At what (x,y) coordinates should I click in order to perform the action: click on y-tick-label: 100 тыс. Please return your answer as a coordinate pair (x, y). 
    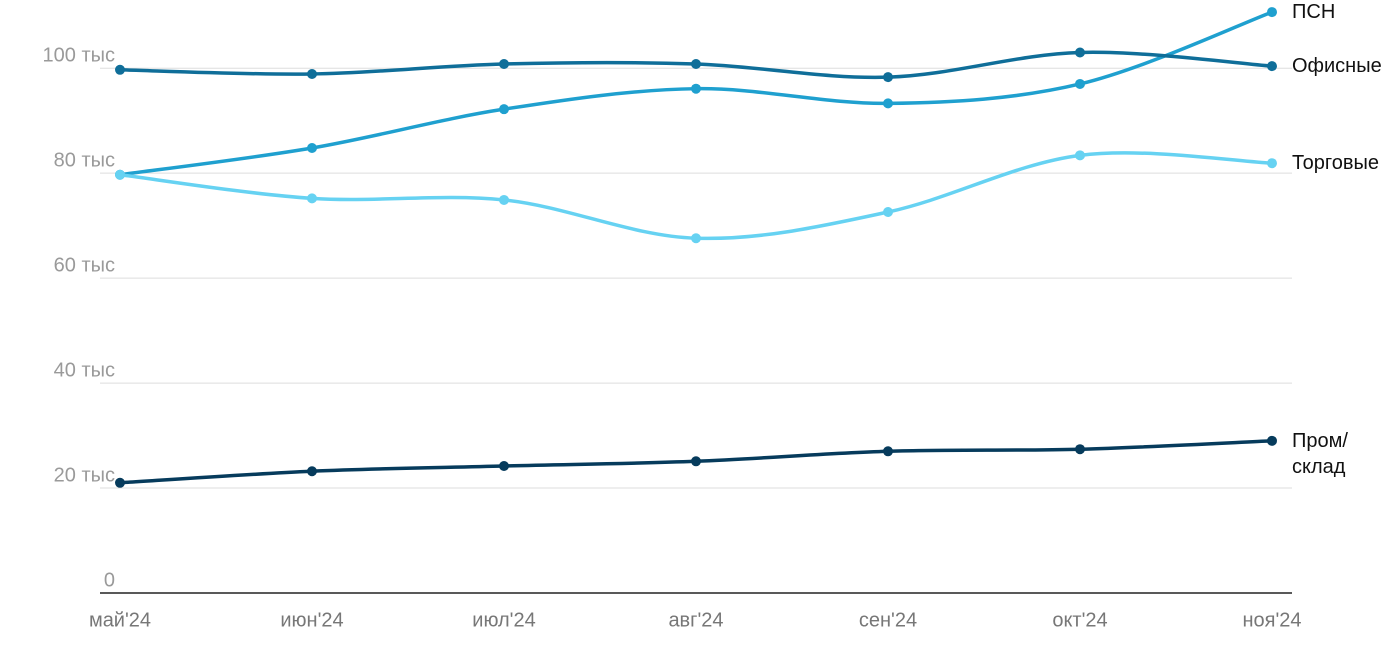
    Looking at the image, I should click on (79, 56).